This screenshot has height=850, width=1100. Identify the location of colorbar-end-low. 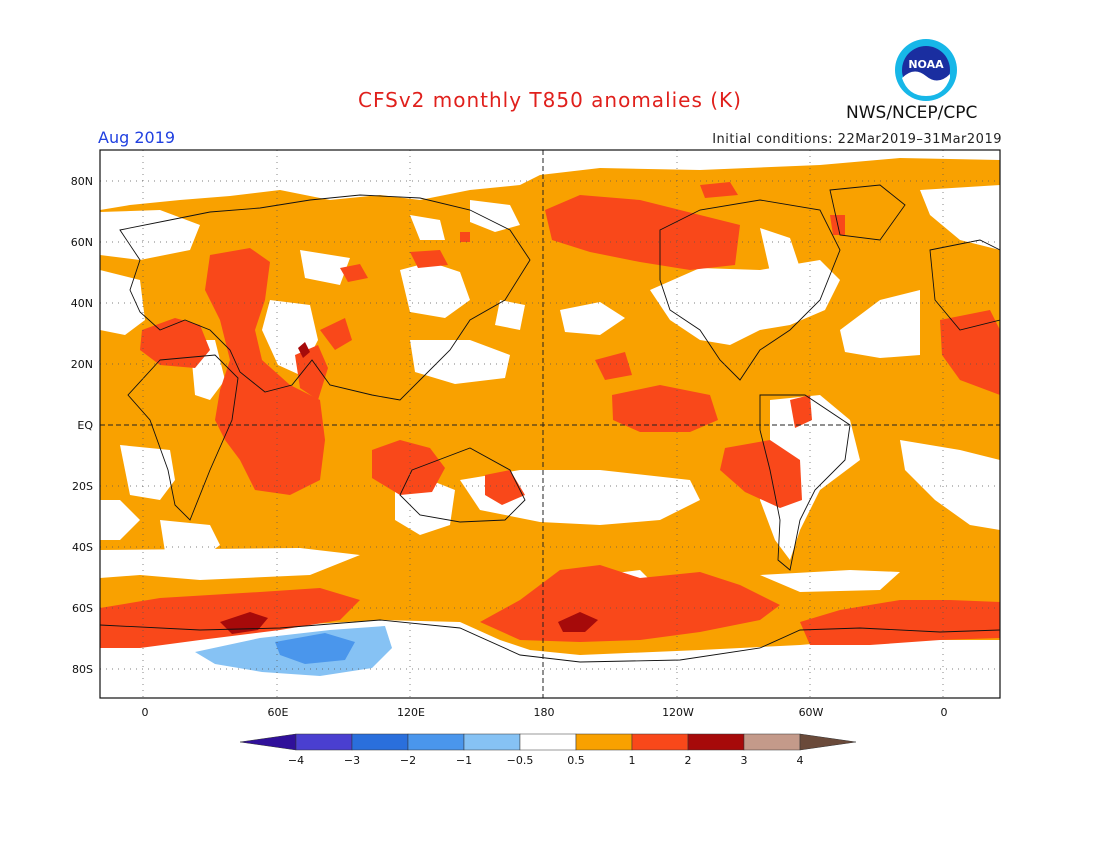
(268, 742).